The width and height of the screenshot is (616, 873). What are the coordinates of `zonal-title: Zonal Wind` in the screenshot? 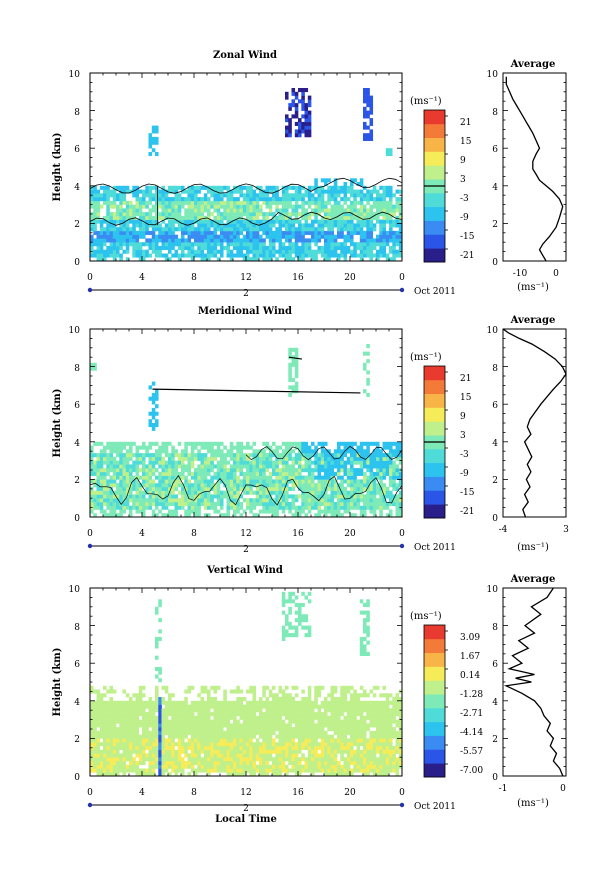 It's located at (245, 55).